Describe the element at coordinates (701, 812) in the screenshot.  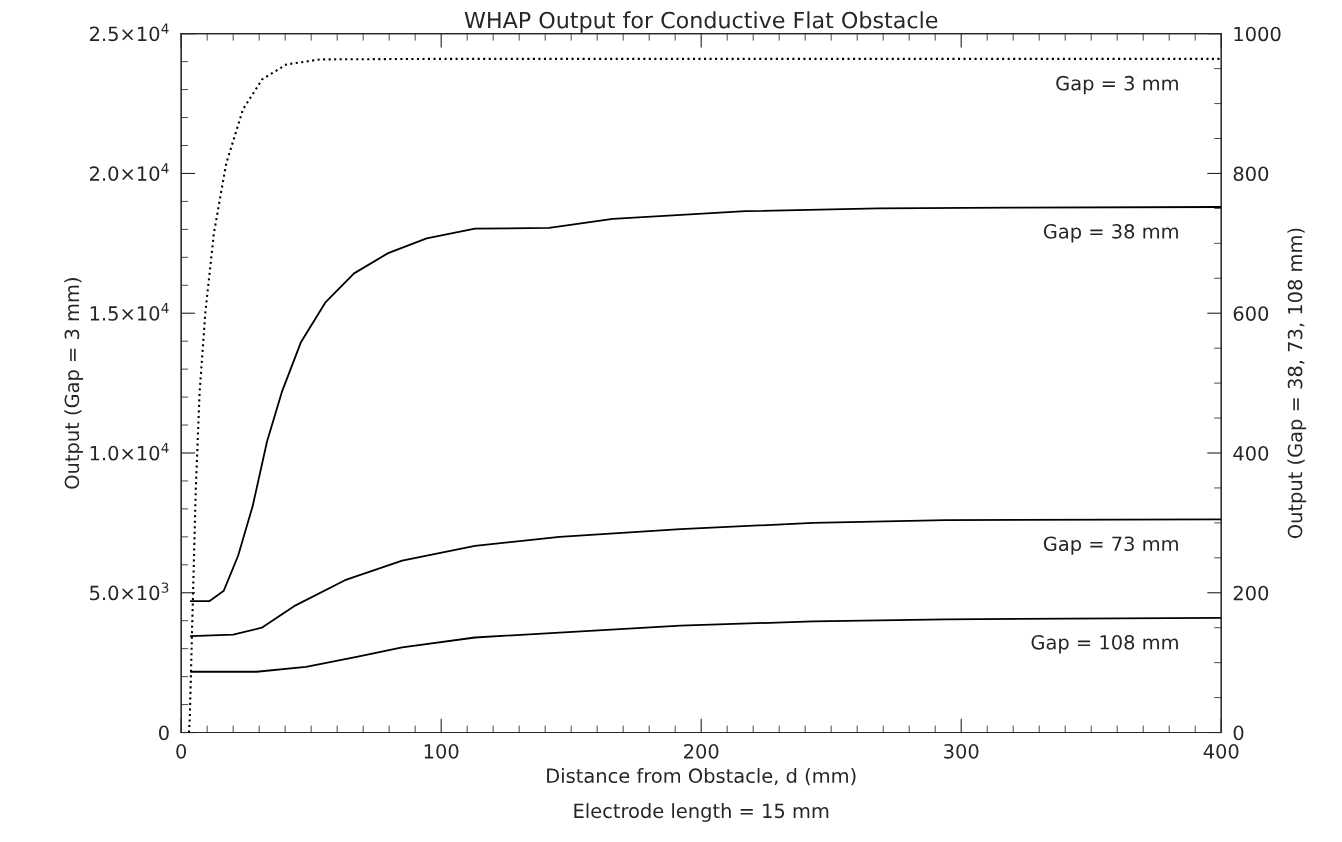
I see `text: Electrode length = 15 mm` at that location.